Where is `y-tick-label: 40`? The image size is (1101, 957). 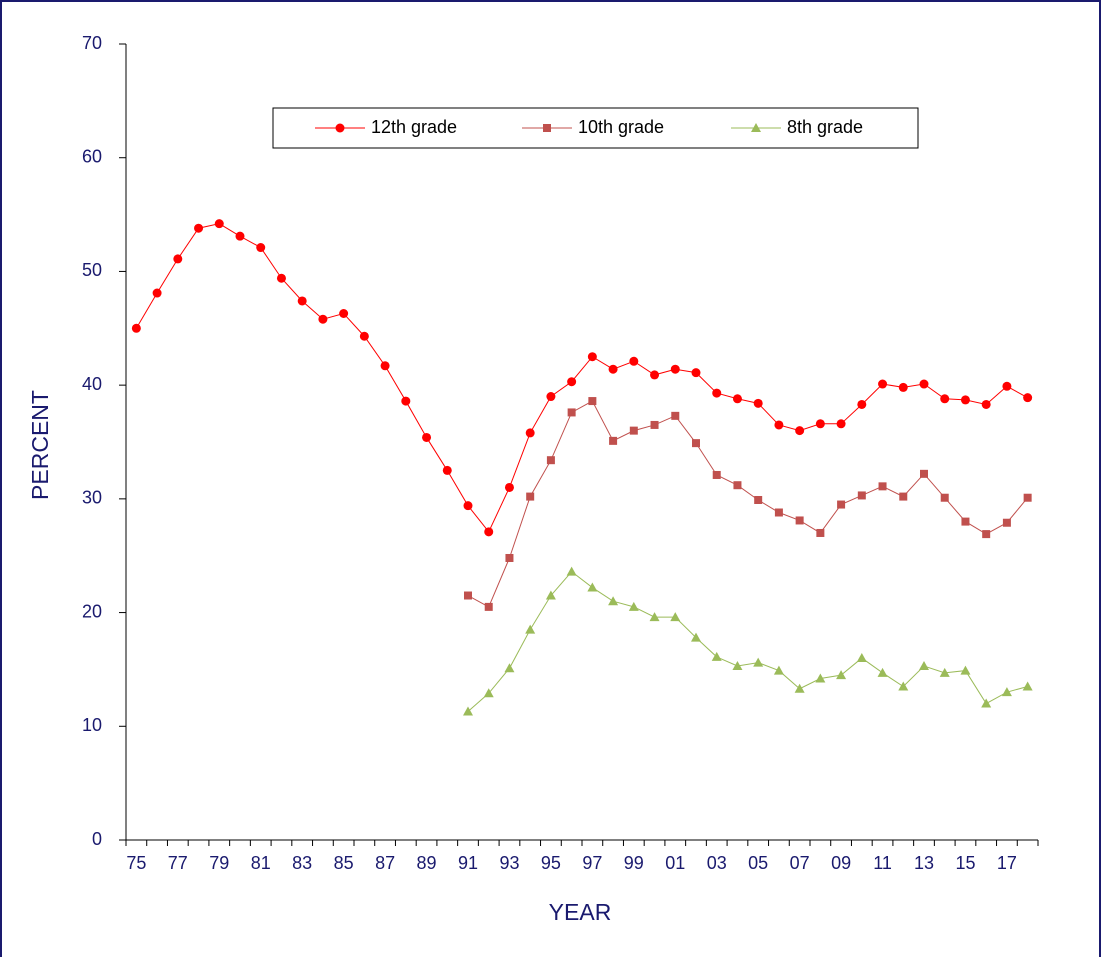
y-tick-label: 40 is located at coordinates (92, 384).